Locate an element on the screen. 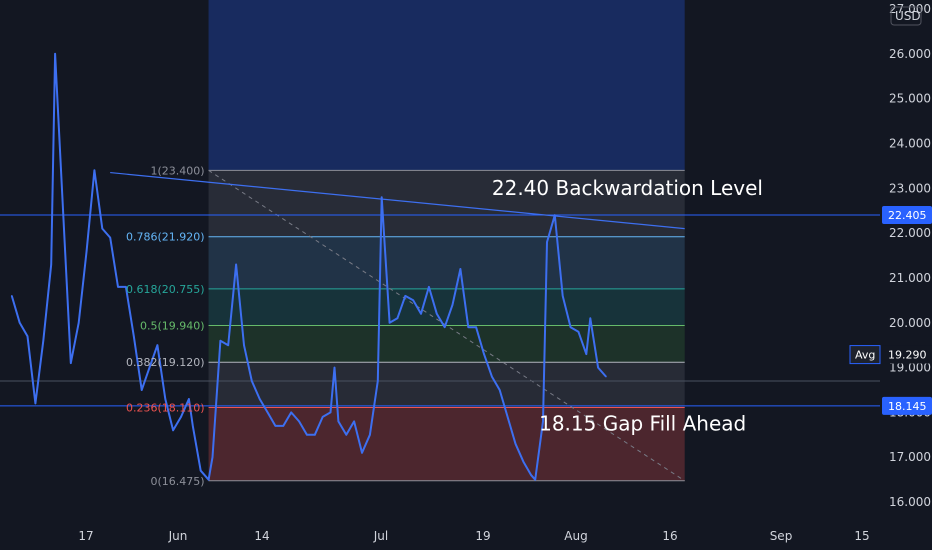 The height and width of the screenshot is (550, 932). y-tick-label: 24.000 is located at coordinates (910, 143).